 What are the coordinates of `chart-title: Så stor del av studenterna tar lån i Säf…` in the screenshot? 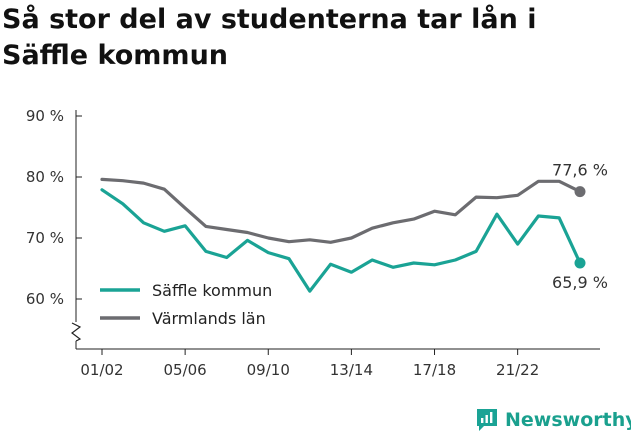 It's located at (269, 37).